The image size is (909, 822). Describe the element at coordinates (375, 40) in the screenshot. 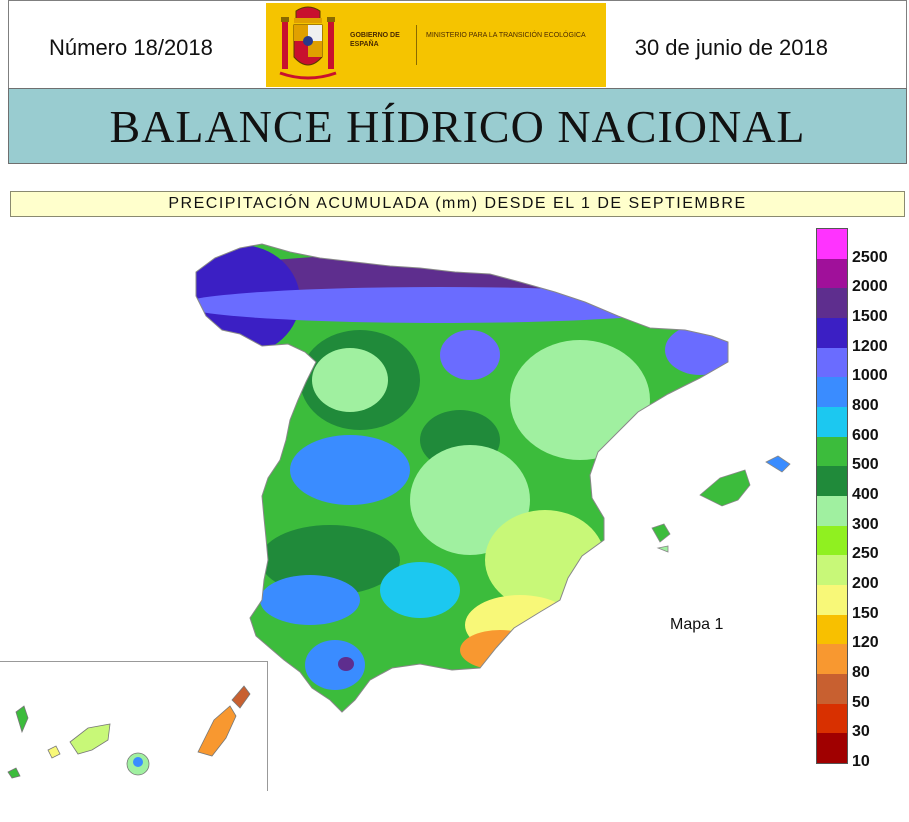

I see `logo-government-text: GOBIERNO DE ESPAÑA` at that location.